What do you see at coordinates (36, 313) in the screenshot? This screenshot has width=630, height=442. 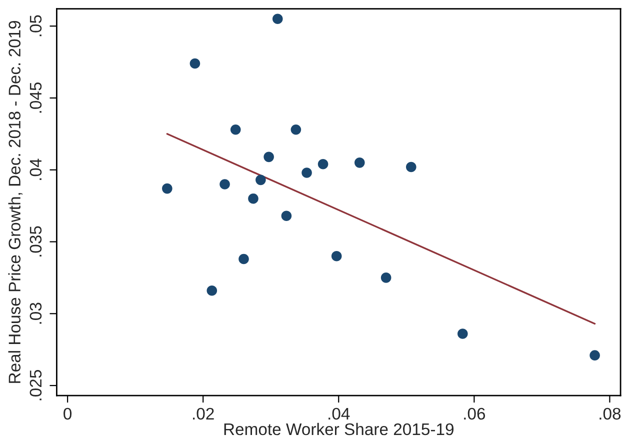 I see `y-tick-label: .03` at bounding box center [36, 313].